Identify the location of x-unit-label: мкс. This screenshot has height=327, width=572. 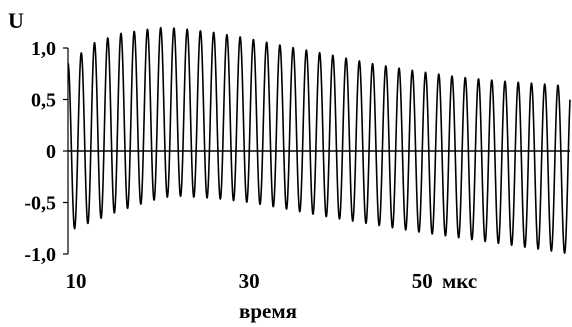
(459, 281).